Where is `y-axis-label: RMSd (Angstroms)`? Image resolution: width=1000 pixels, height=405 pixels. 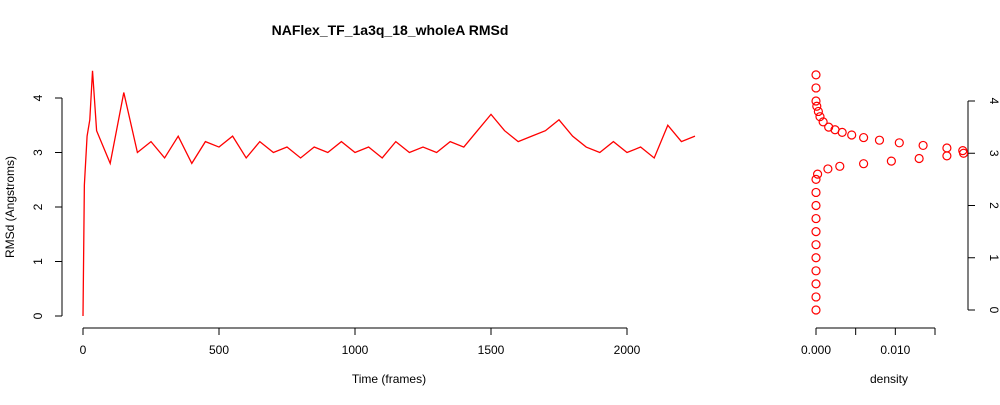 y-axis-label: RMSd (Angstroms) is located at coordinates (10, 207).